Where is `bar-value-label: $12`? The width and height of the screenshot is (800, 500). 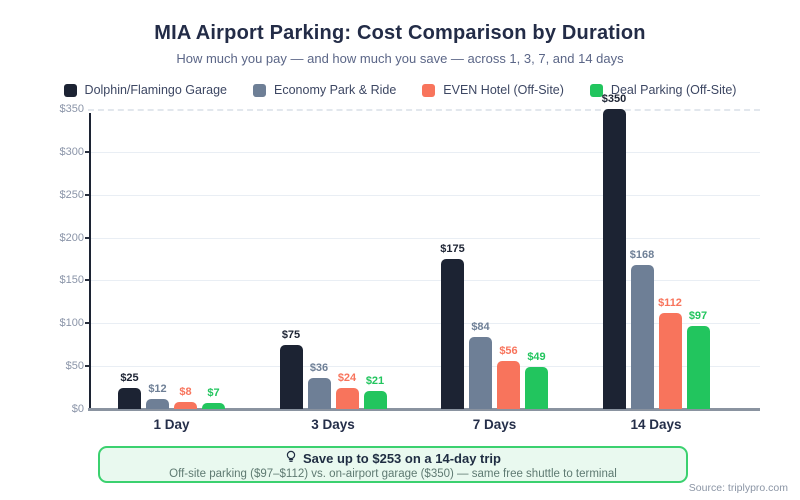
bar-value-label: $12 is located at coordinates (157, 389).